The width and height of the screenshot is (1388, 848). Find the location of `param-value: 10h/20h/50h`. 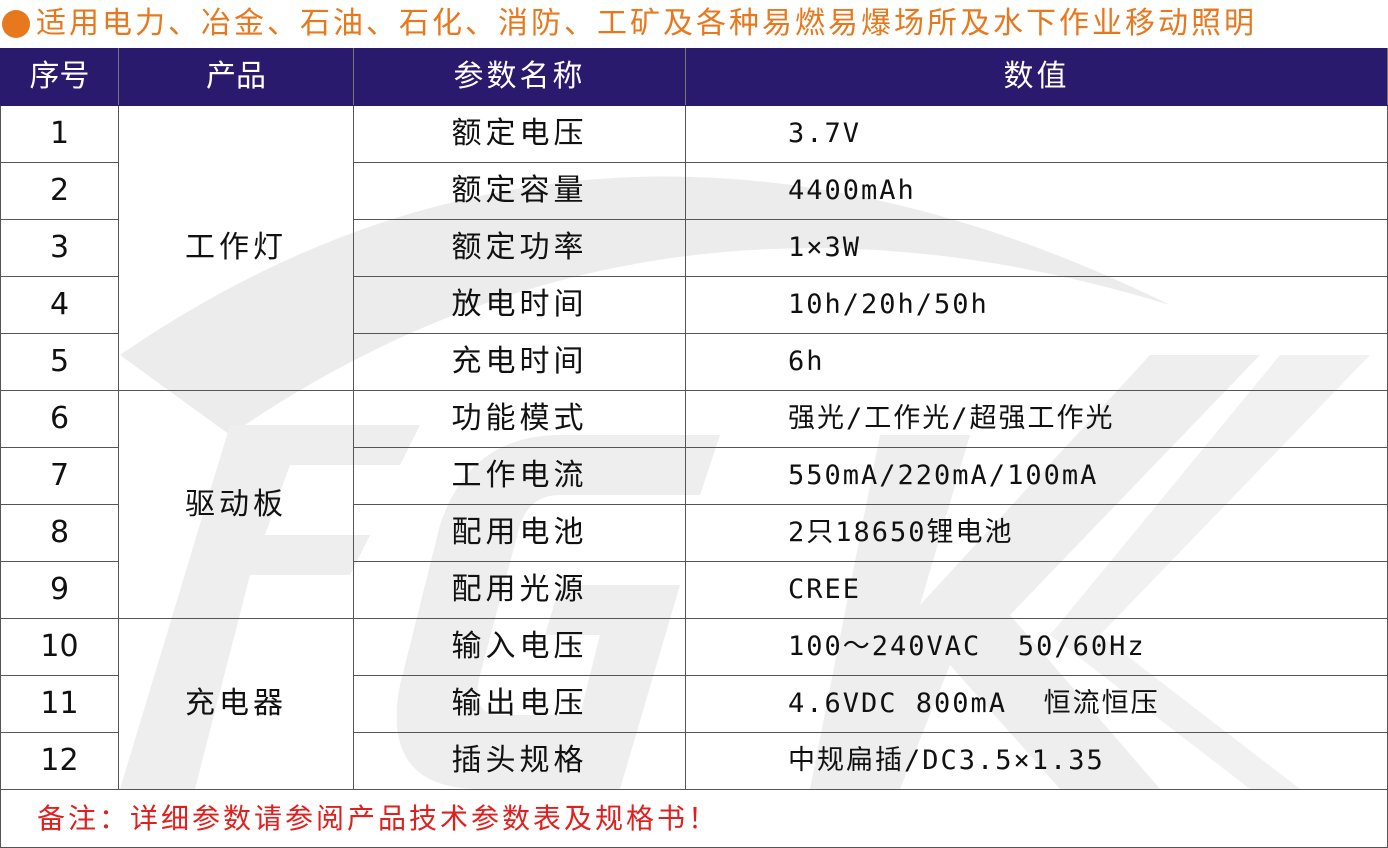

param-value: 10h/20h/50h is located at coordinates (1036, 305).